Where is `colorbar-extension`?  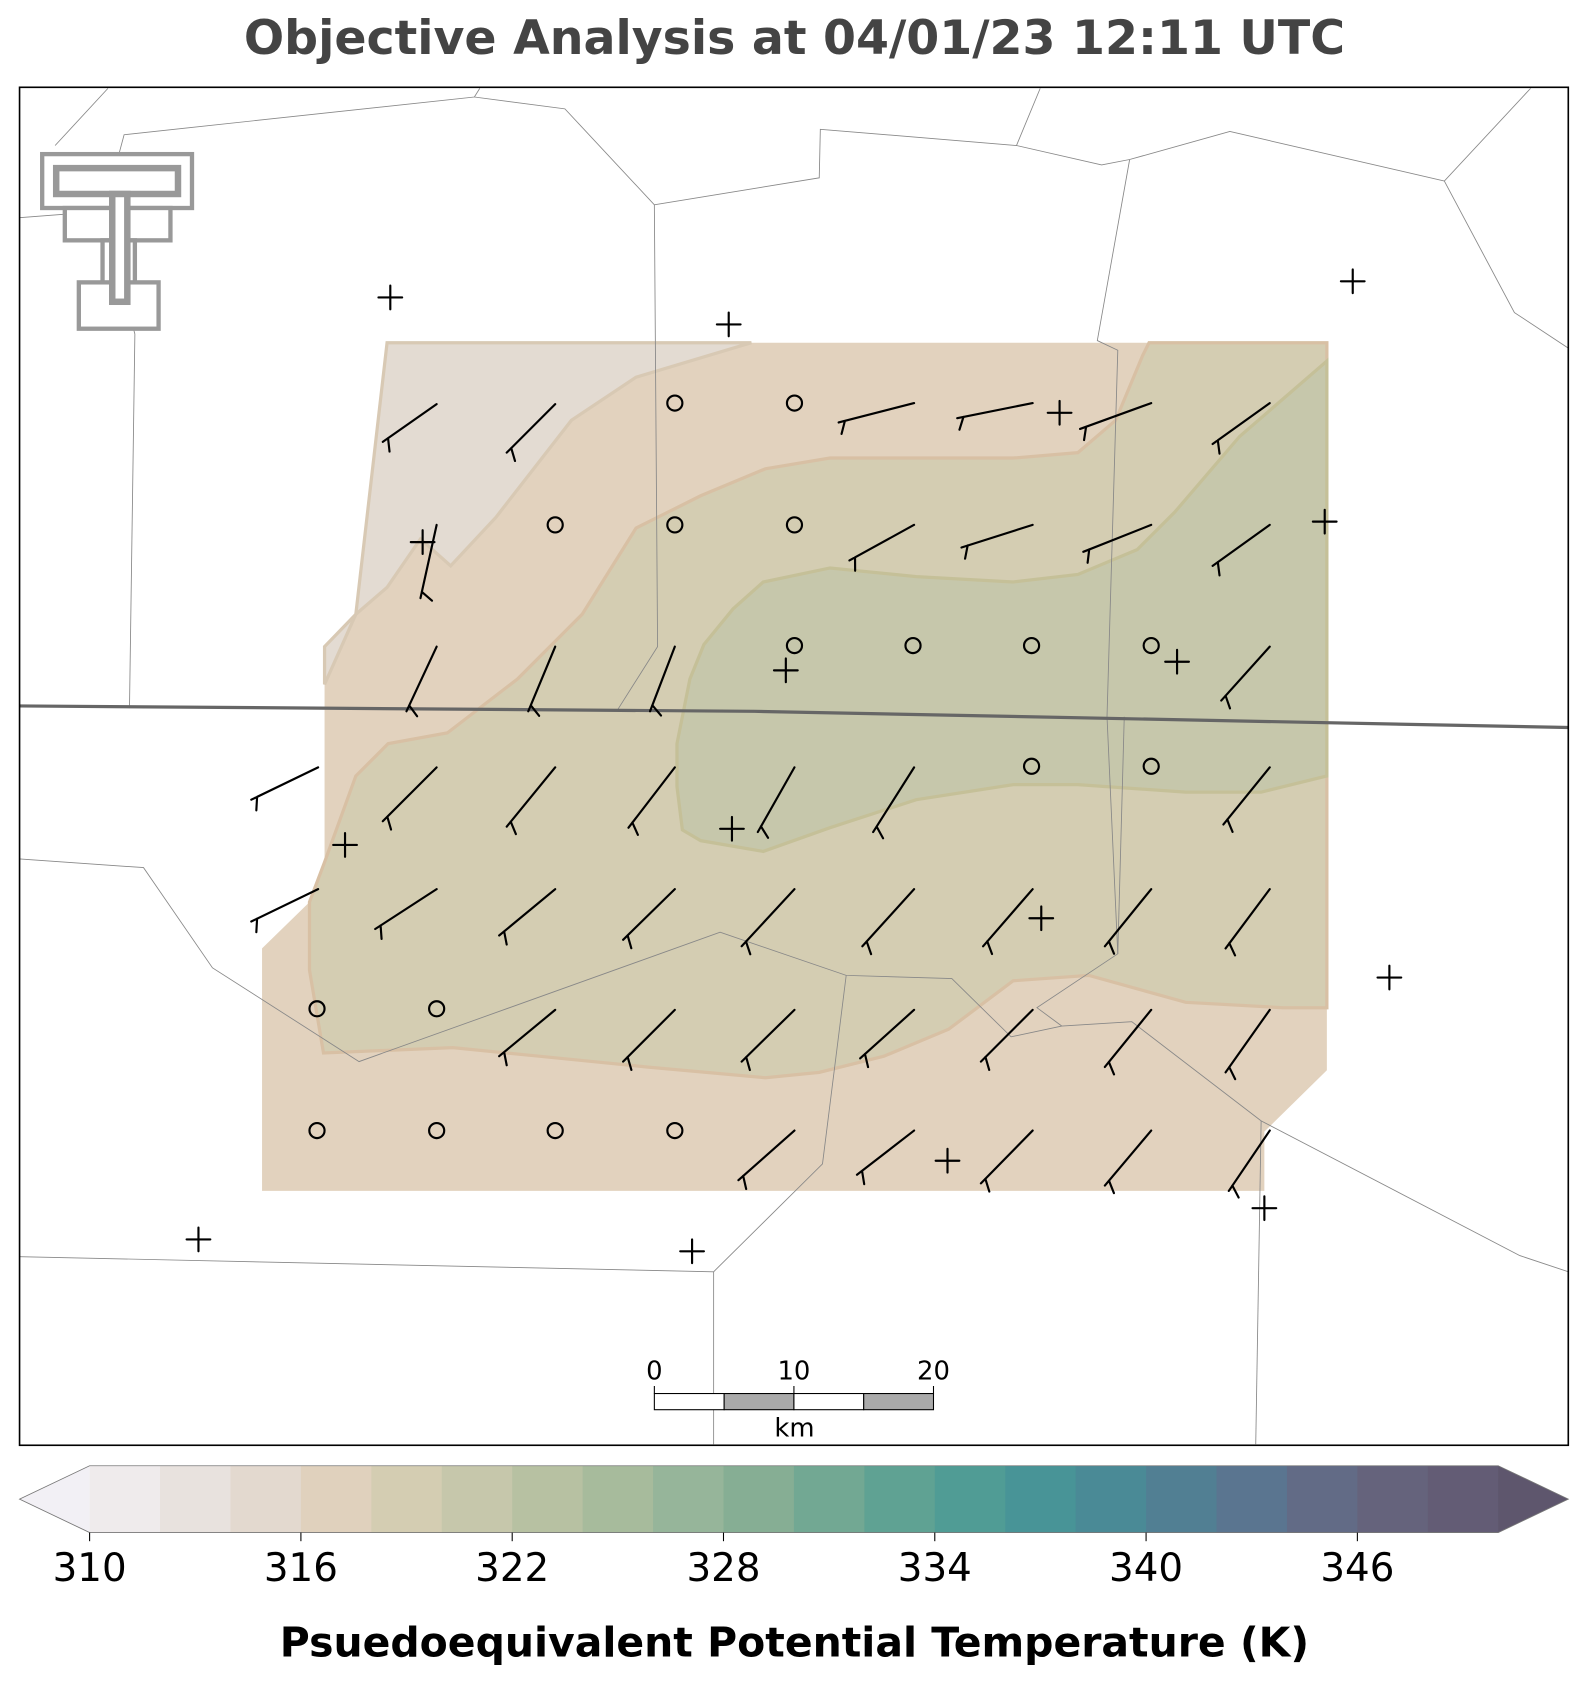
colorbar-extension is located at coordinates (1533, 1499).